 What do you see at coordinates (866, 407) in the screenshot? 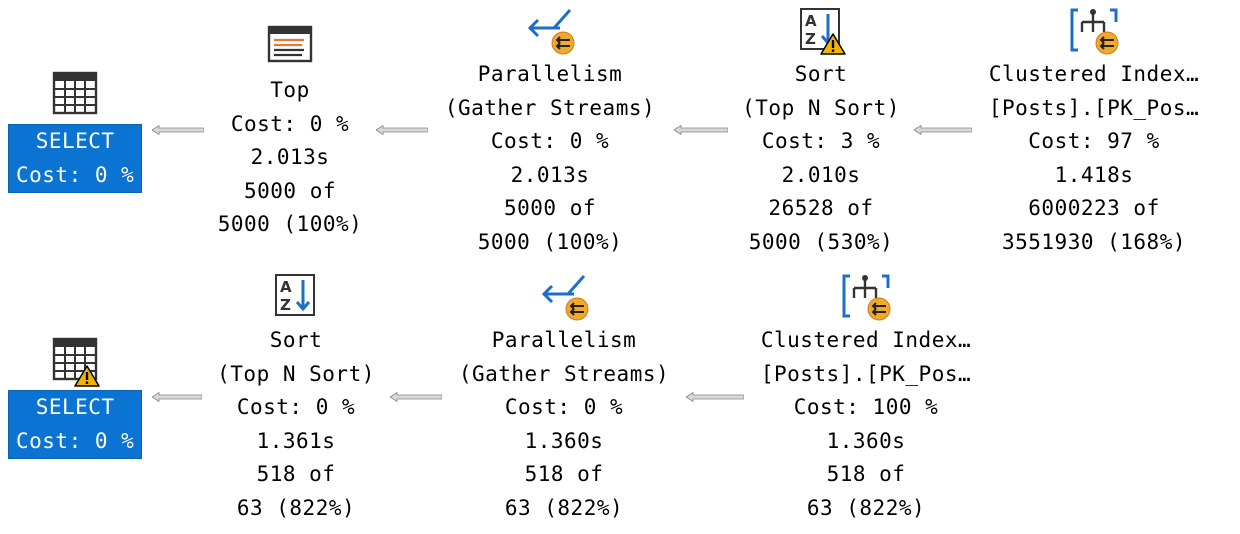
I see `operator-cost: Cost: 100 %` at bounding box center [866, 407].